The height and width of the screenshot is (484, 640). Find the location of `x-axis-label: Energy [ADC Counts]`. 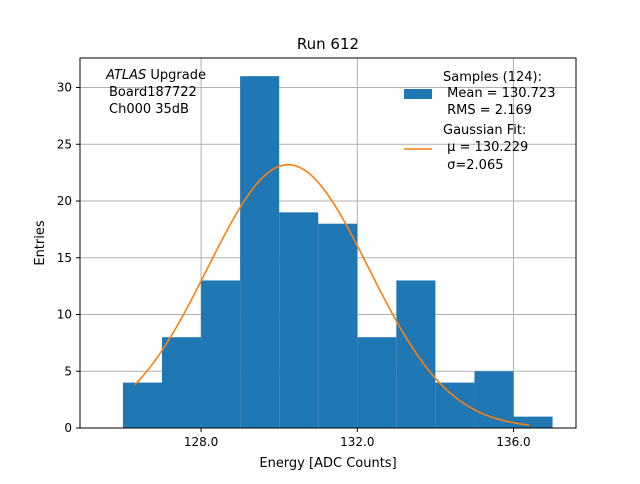

x-axis-label: Energy [ADC Counts] is located at coordinates (327, 463).